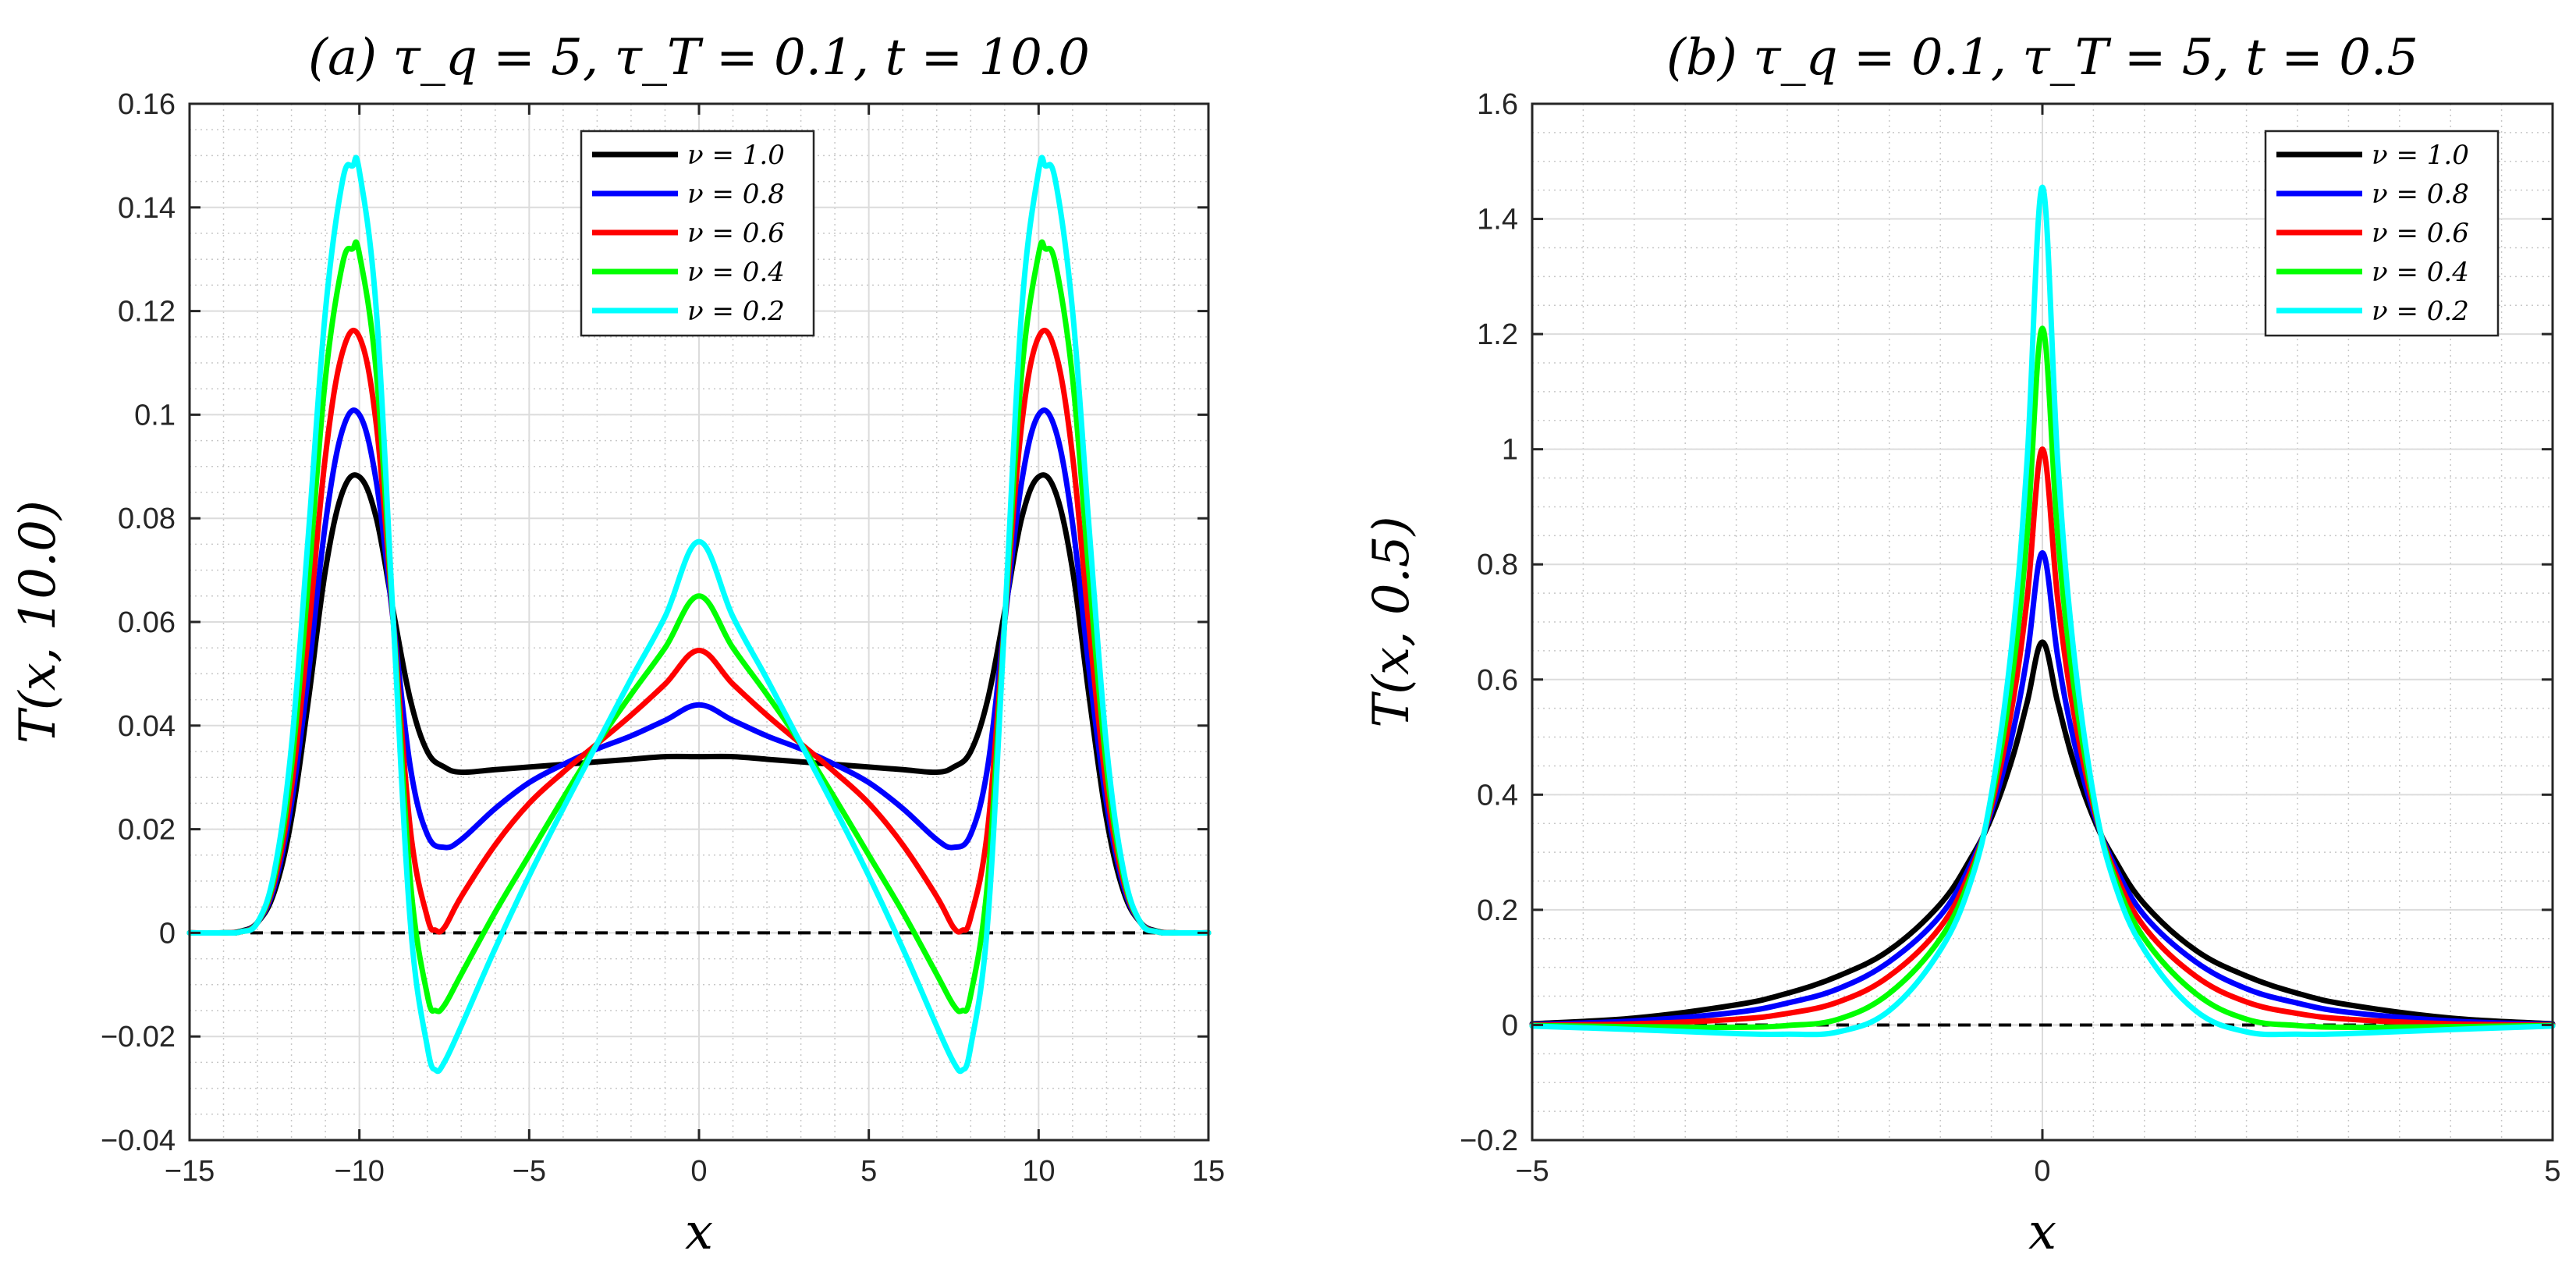 Image resolution: width=2576 pixels, height=1272 pixels. What do you see at coordinates (2420, 155) in the screenshot?
I see `legend-label-b-0: ν = 1.0` at bounding box center [2420, 155].